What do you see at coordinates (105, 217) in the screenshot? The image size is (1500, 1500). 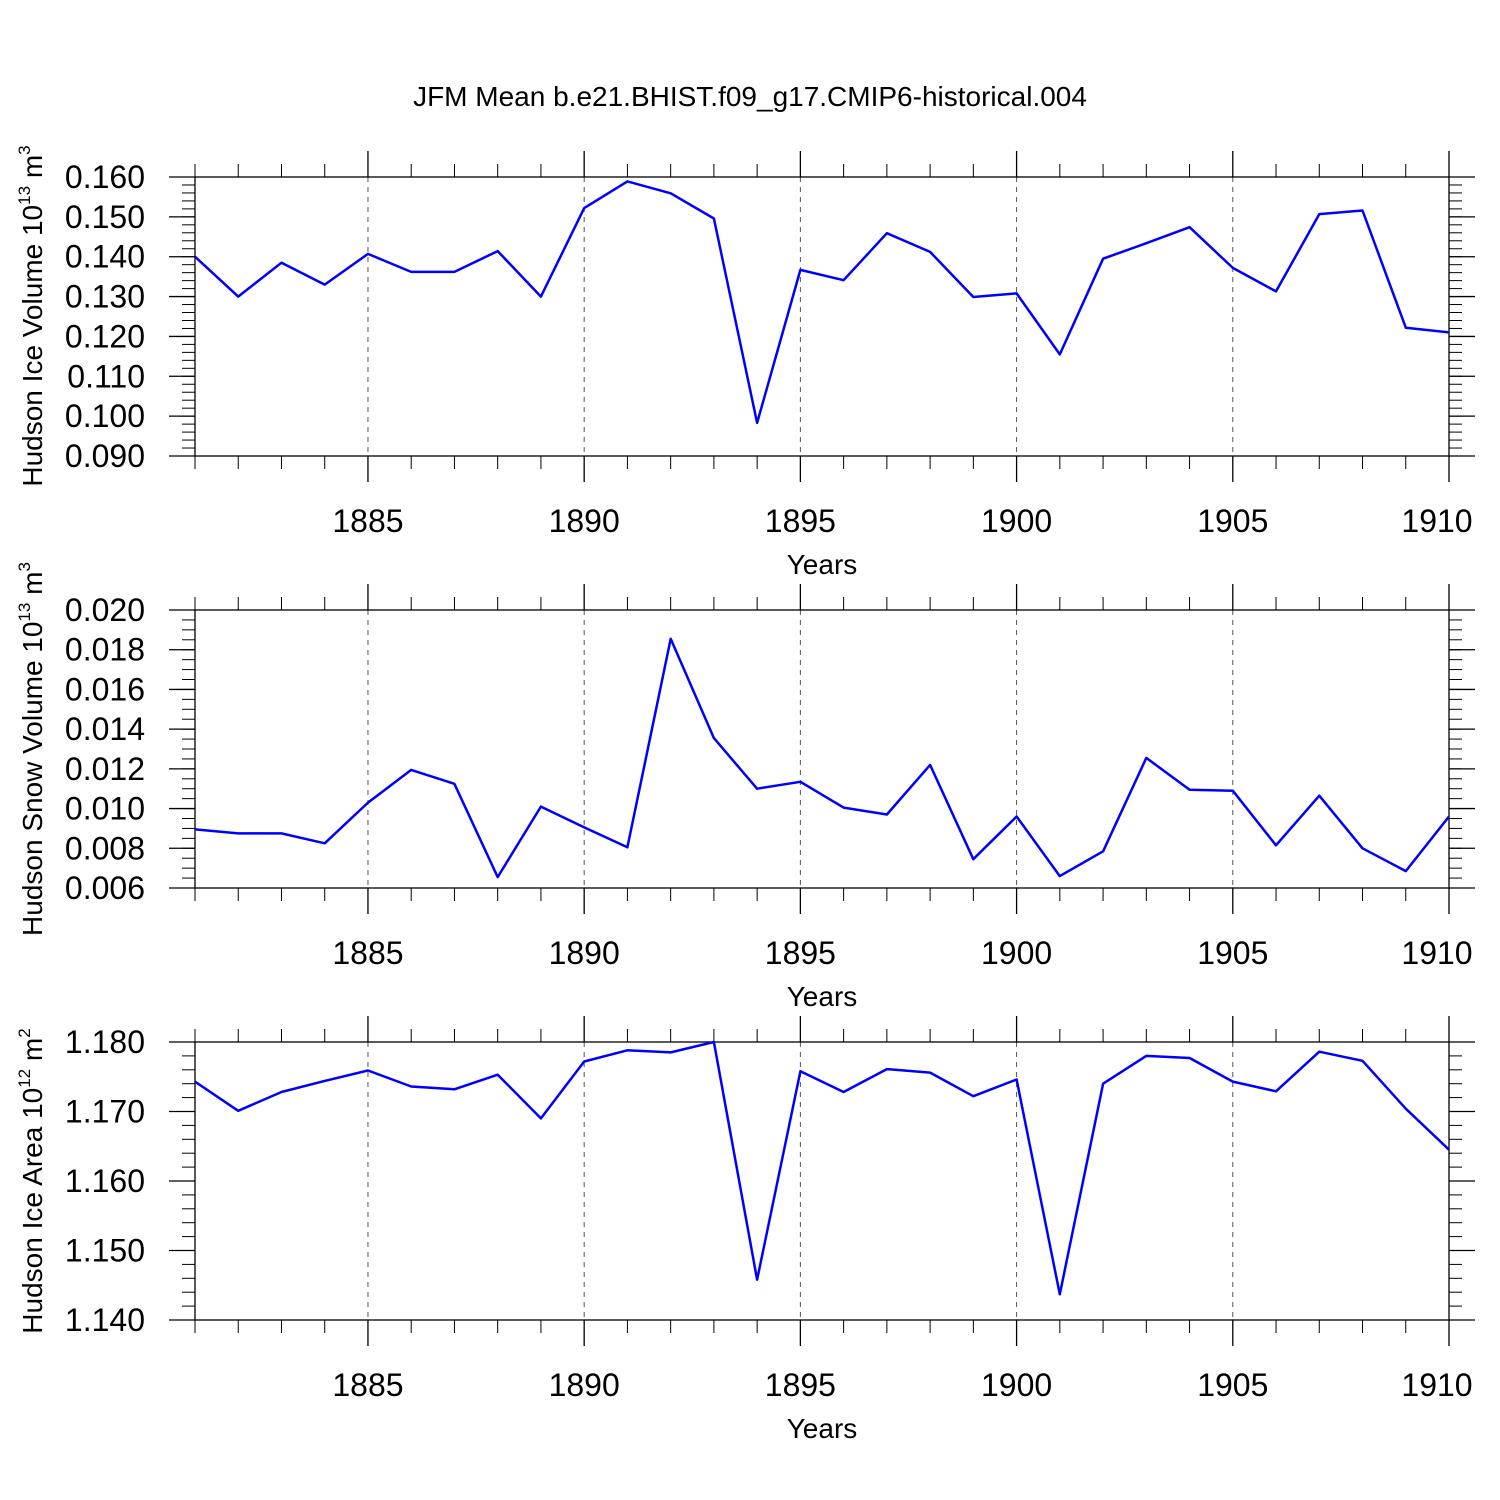 I see `y-tick-label: 0.150` at bounding box center [105, 217].